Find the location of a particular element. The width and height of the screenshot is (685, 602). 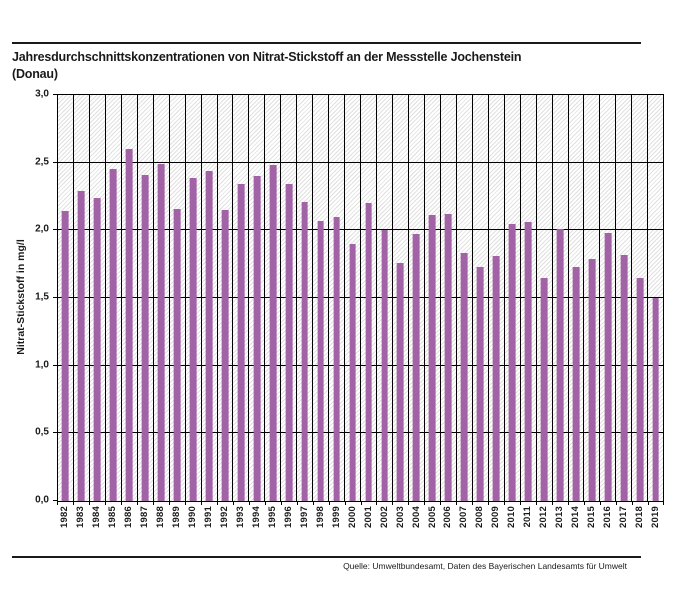

x-tick-label-1988: 1988 is located at coordinates (161, 517).